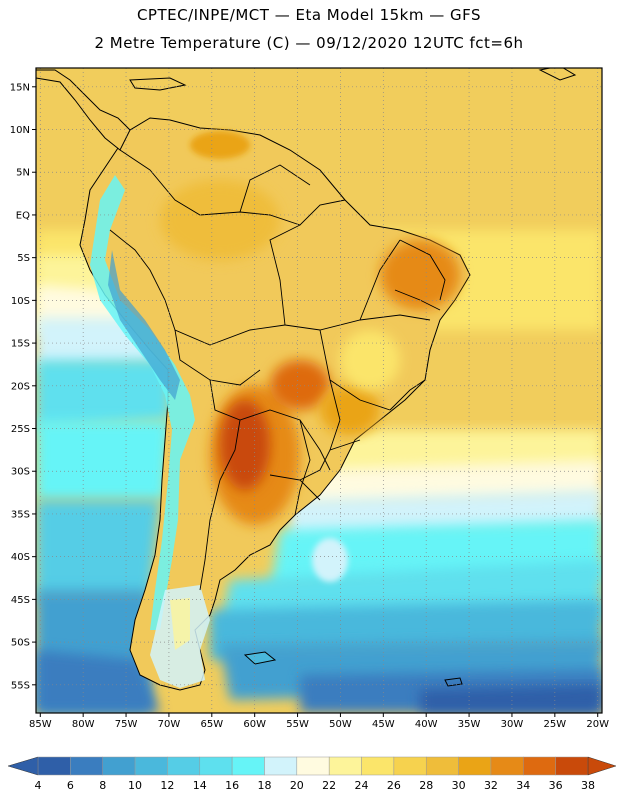 This screenshot has height=800, width=618. What do you see at coordinates (20, 429) in the screenshot?
I see `lat-tick-label: 25S` at bounding box center [20, 429].